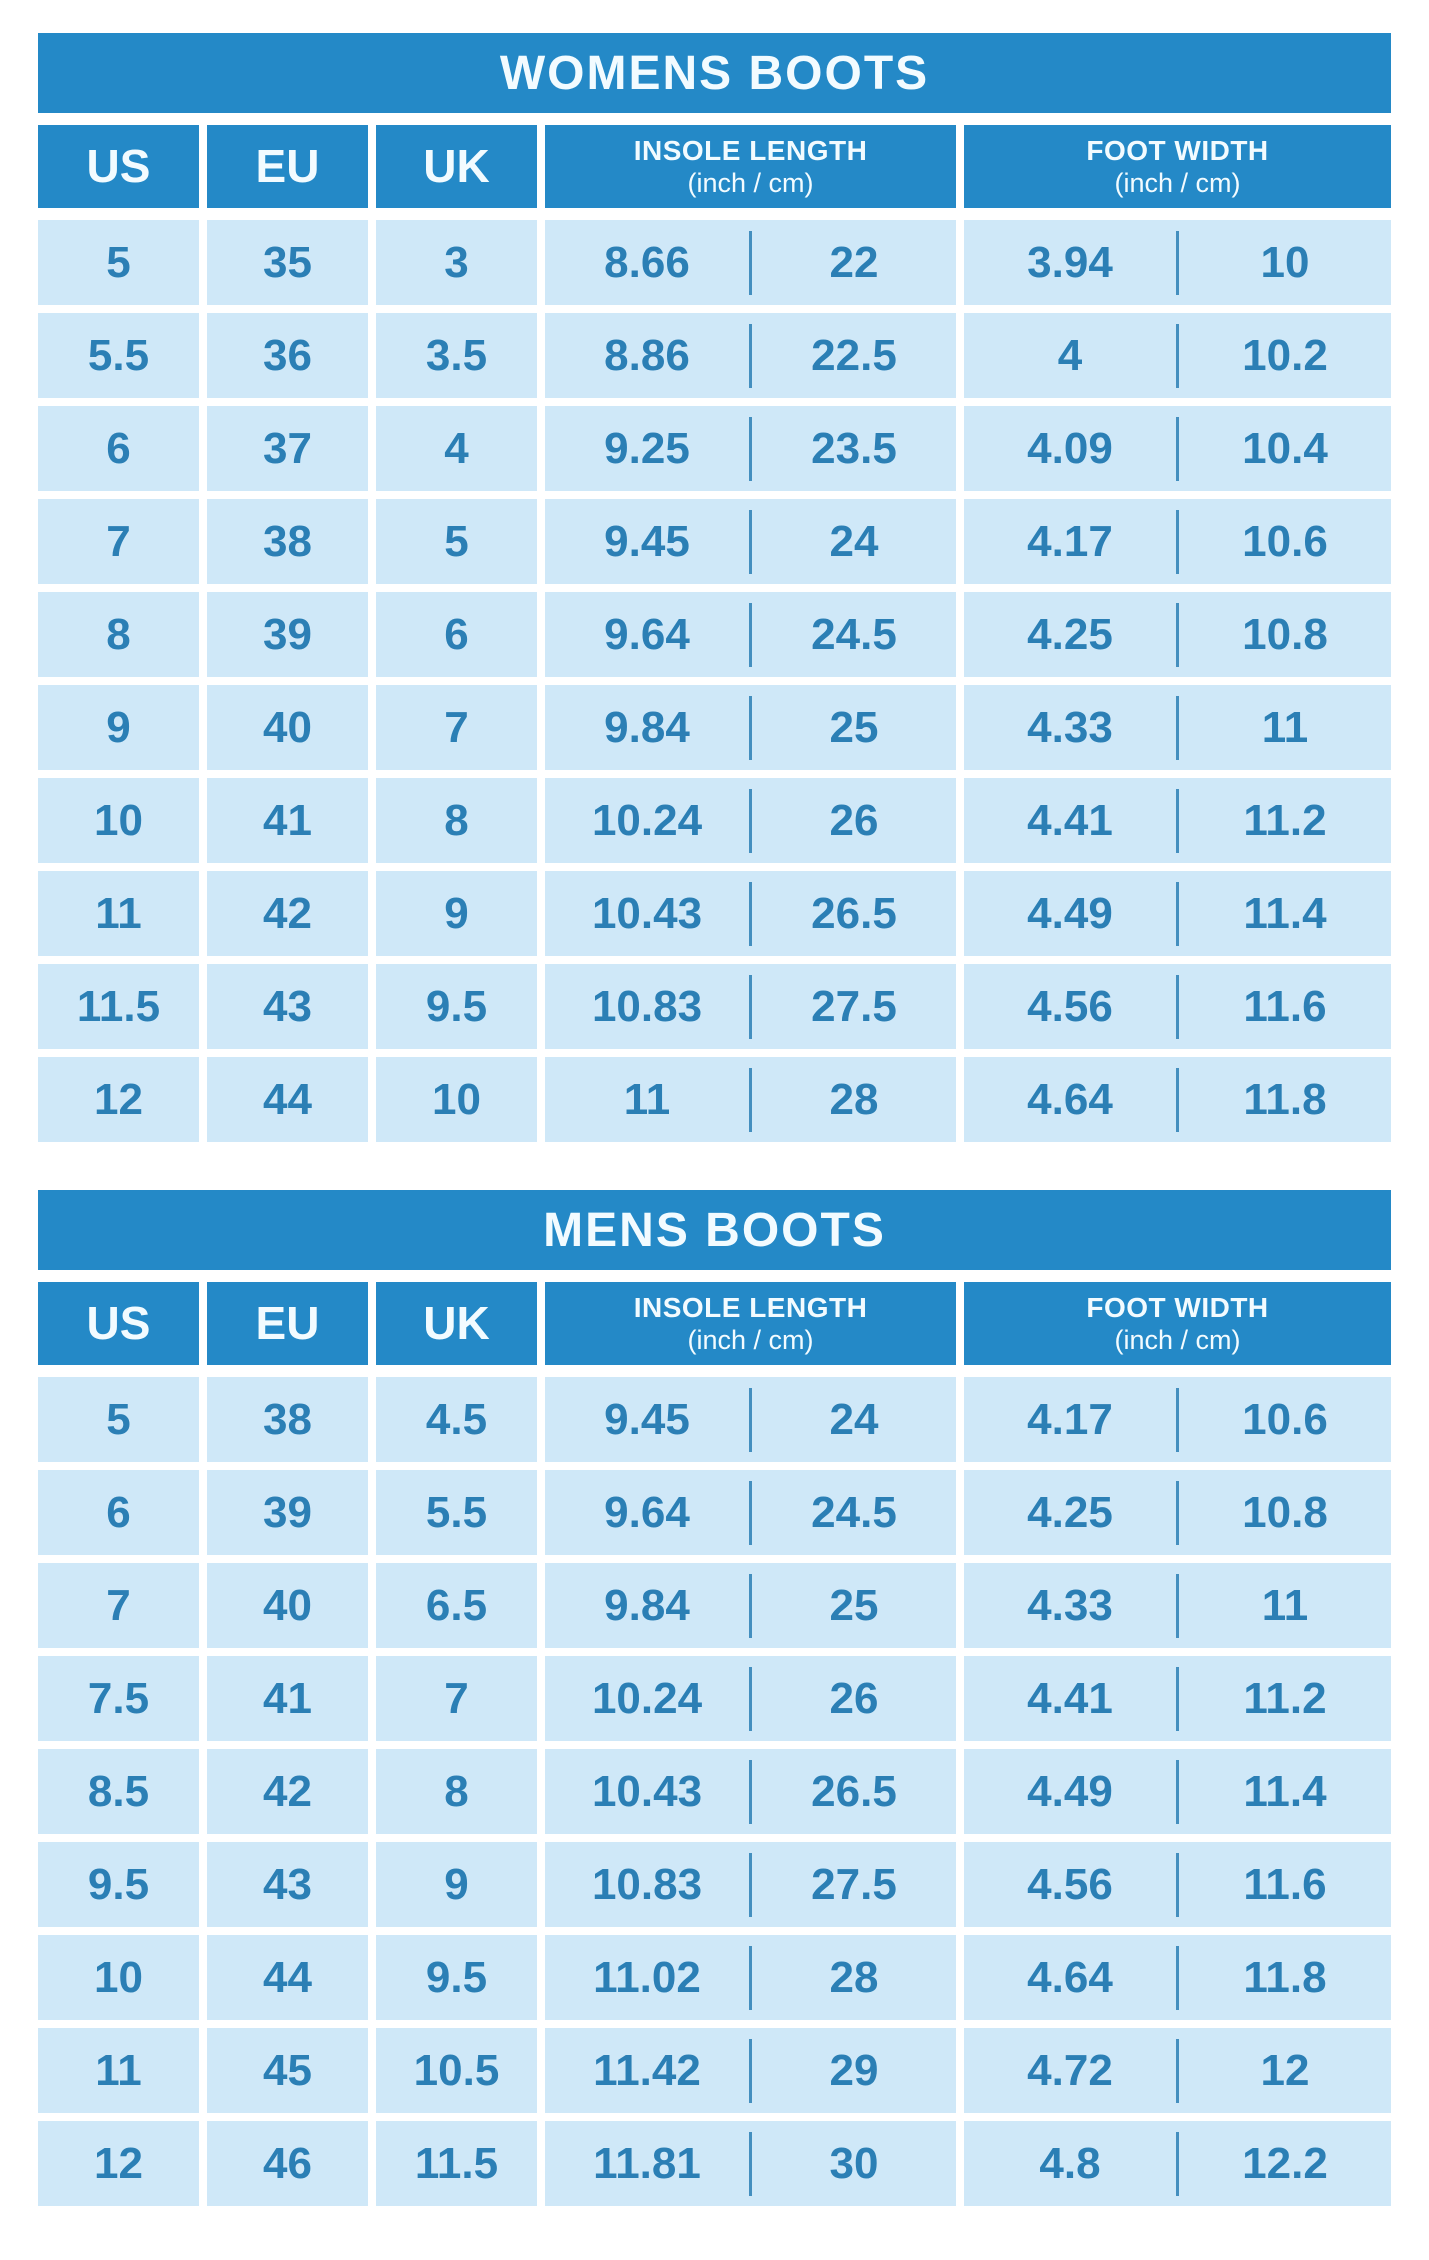 This screenshot has height=2260, width=1429. I want to click on insole-length-cell: 10.83 27.5, so click(750, 1006).